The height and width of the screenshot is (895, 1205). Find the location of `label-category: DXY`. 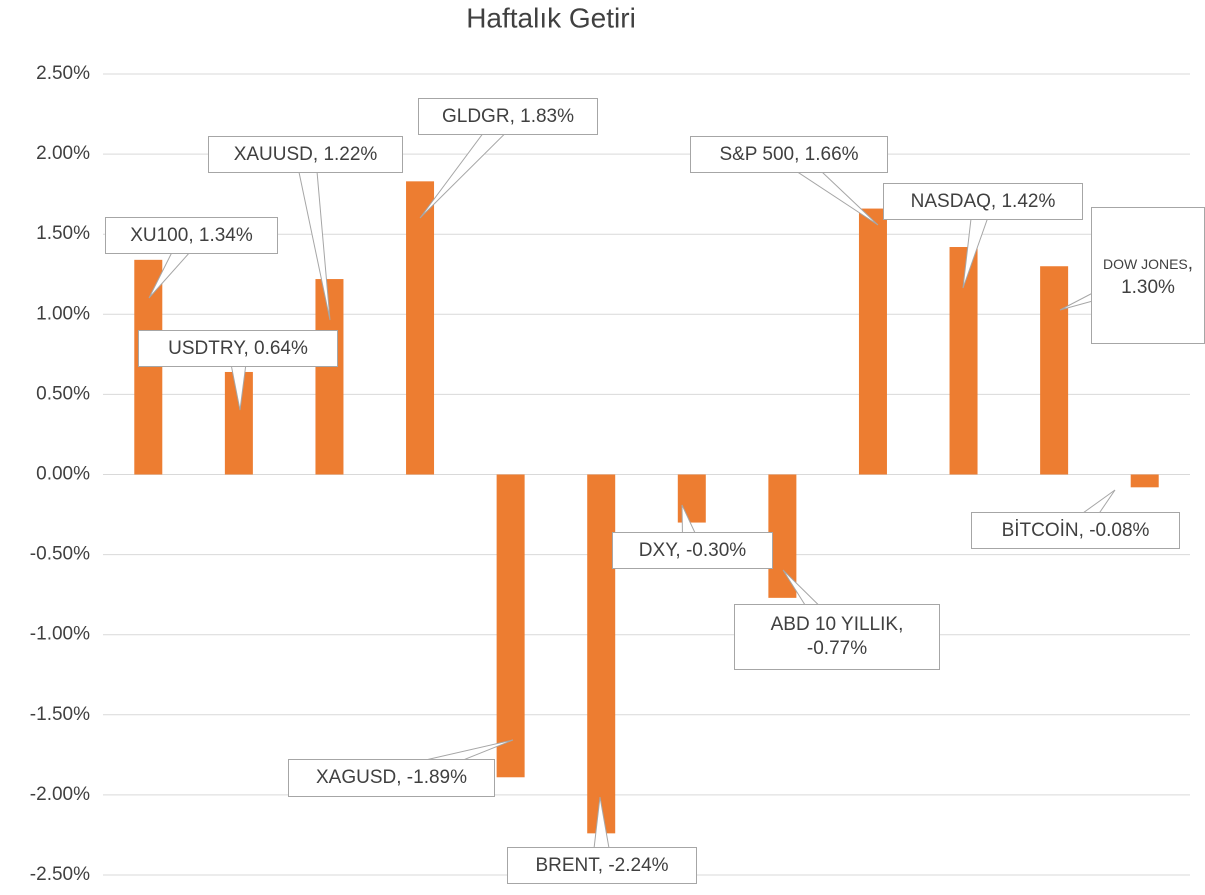

label-category: DXY is located at coordinates (657, 550).